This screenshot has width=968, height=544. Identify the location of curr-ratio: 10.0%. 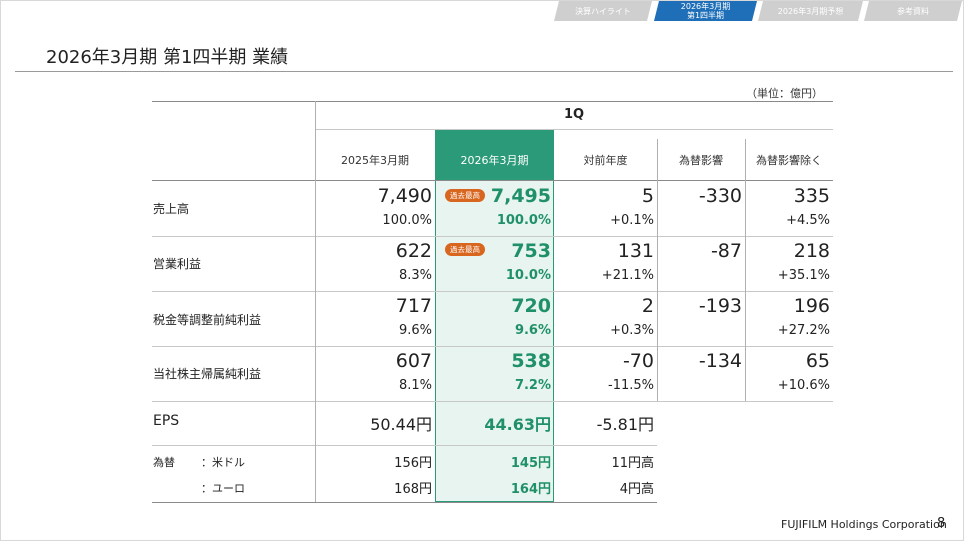
(528, 275).